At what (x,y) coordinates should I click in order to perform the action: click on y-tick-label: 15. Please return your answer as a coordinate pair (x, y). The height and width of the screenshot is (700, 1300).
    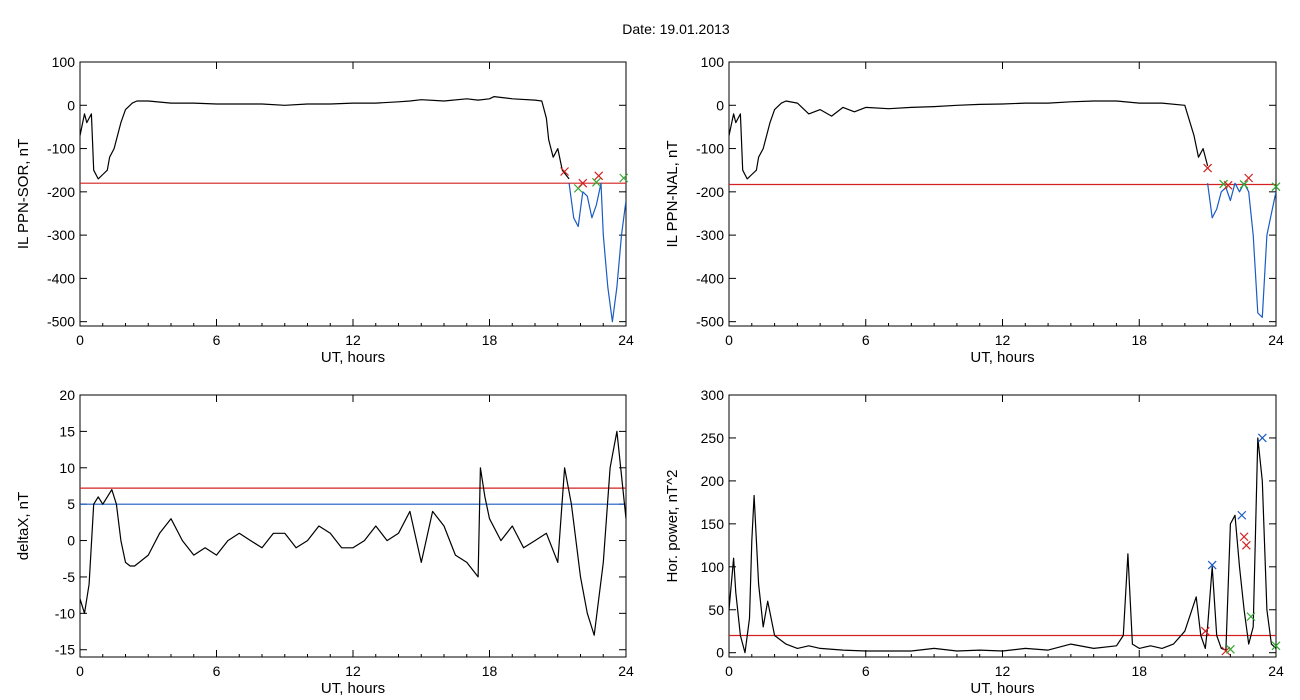
    Looking at the image, I should click on (67, 431).